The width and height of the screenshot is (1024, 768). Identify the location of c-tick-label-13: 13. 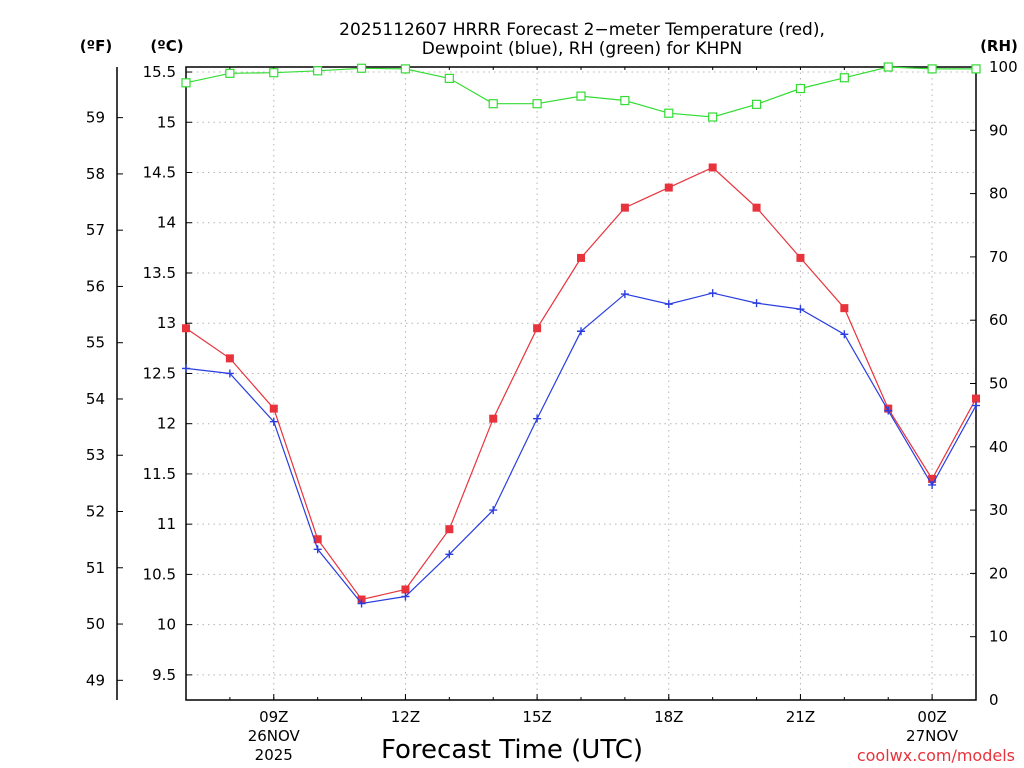
(166, 323).